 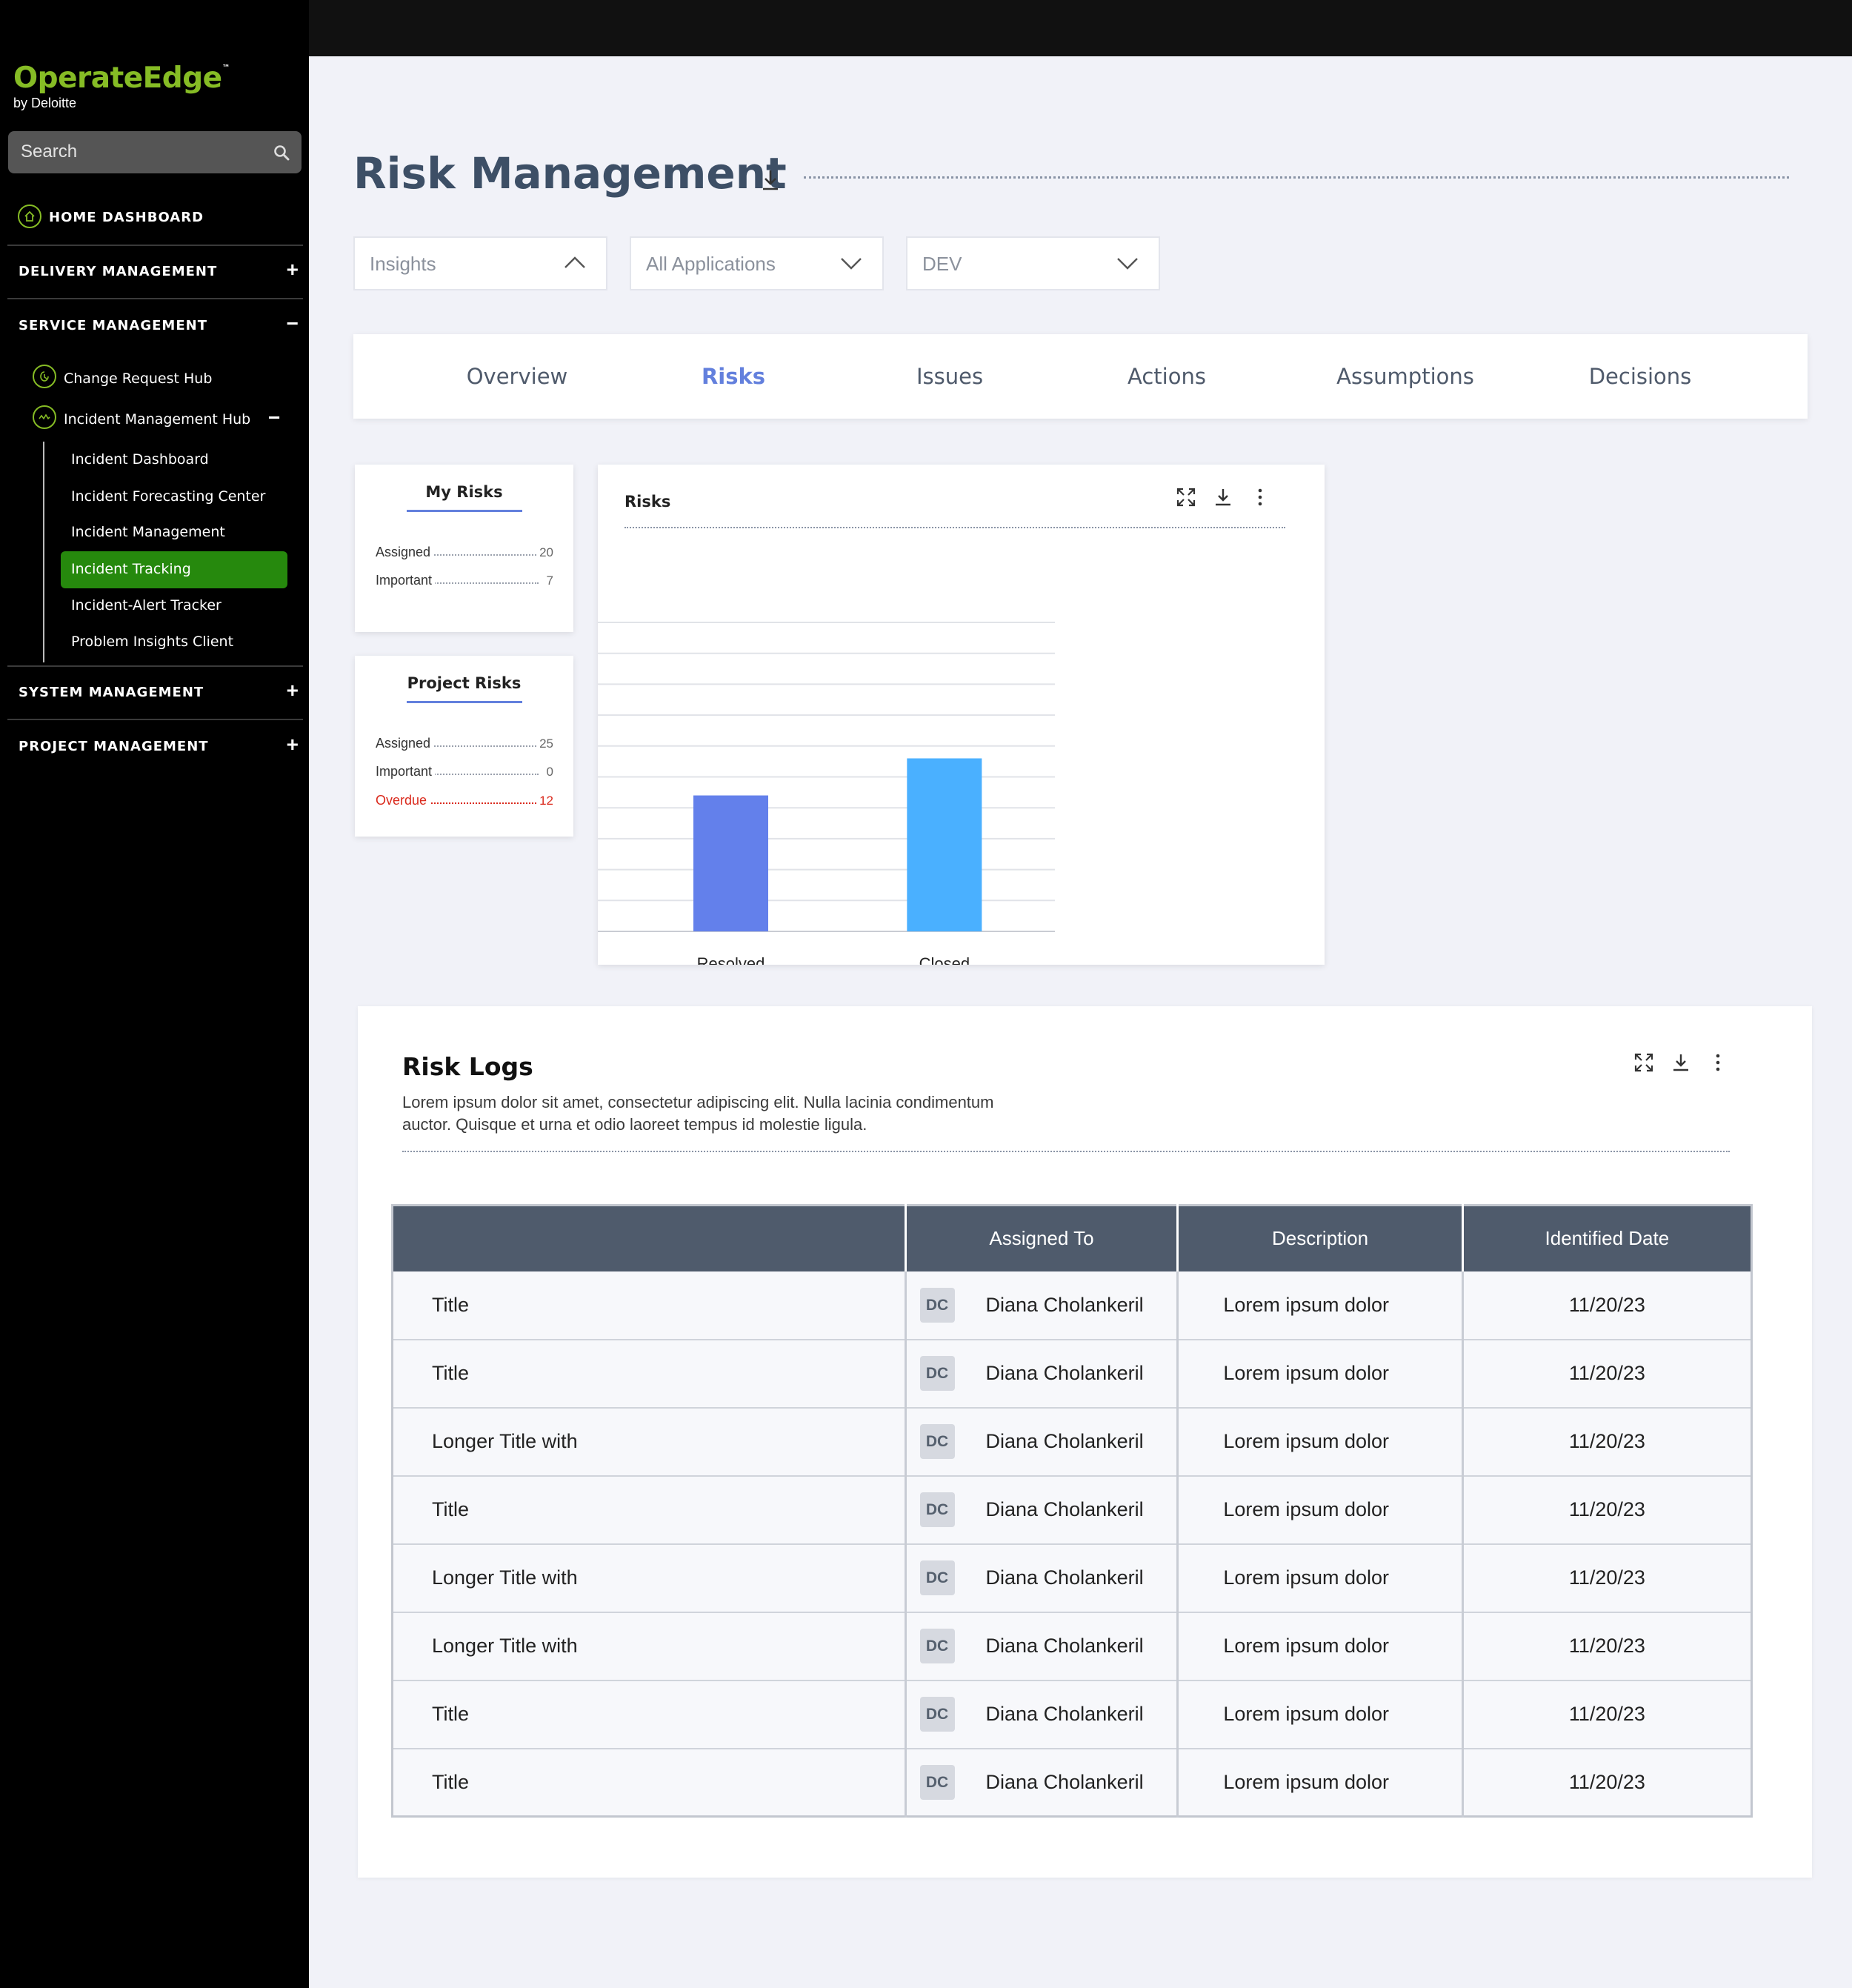 What do you see at coordinates (155, 693) in the screenshot?
I see `nav-system-management: SYSTEM MANAGEMENT +` at bounding box center [155, 693].